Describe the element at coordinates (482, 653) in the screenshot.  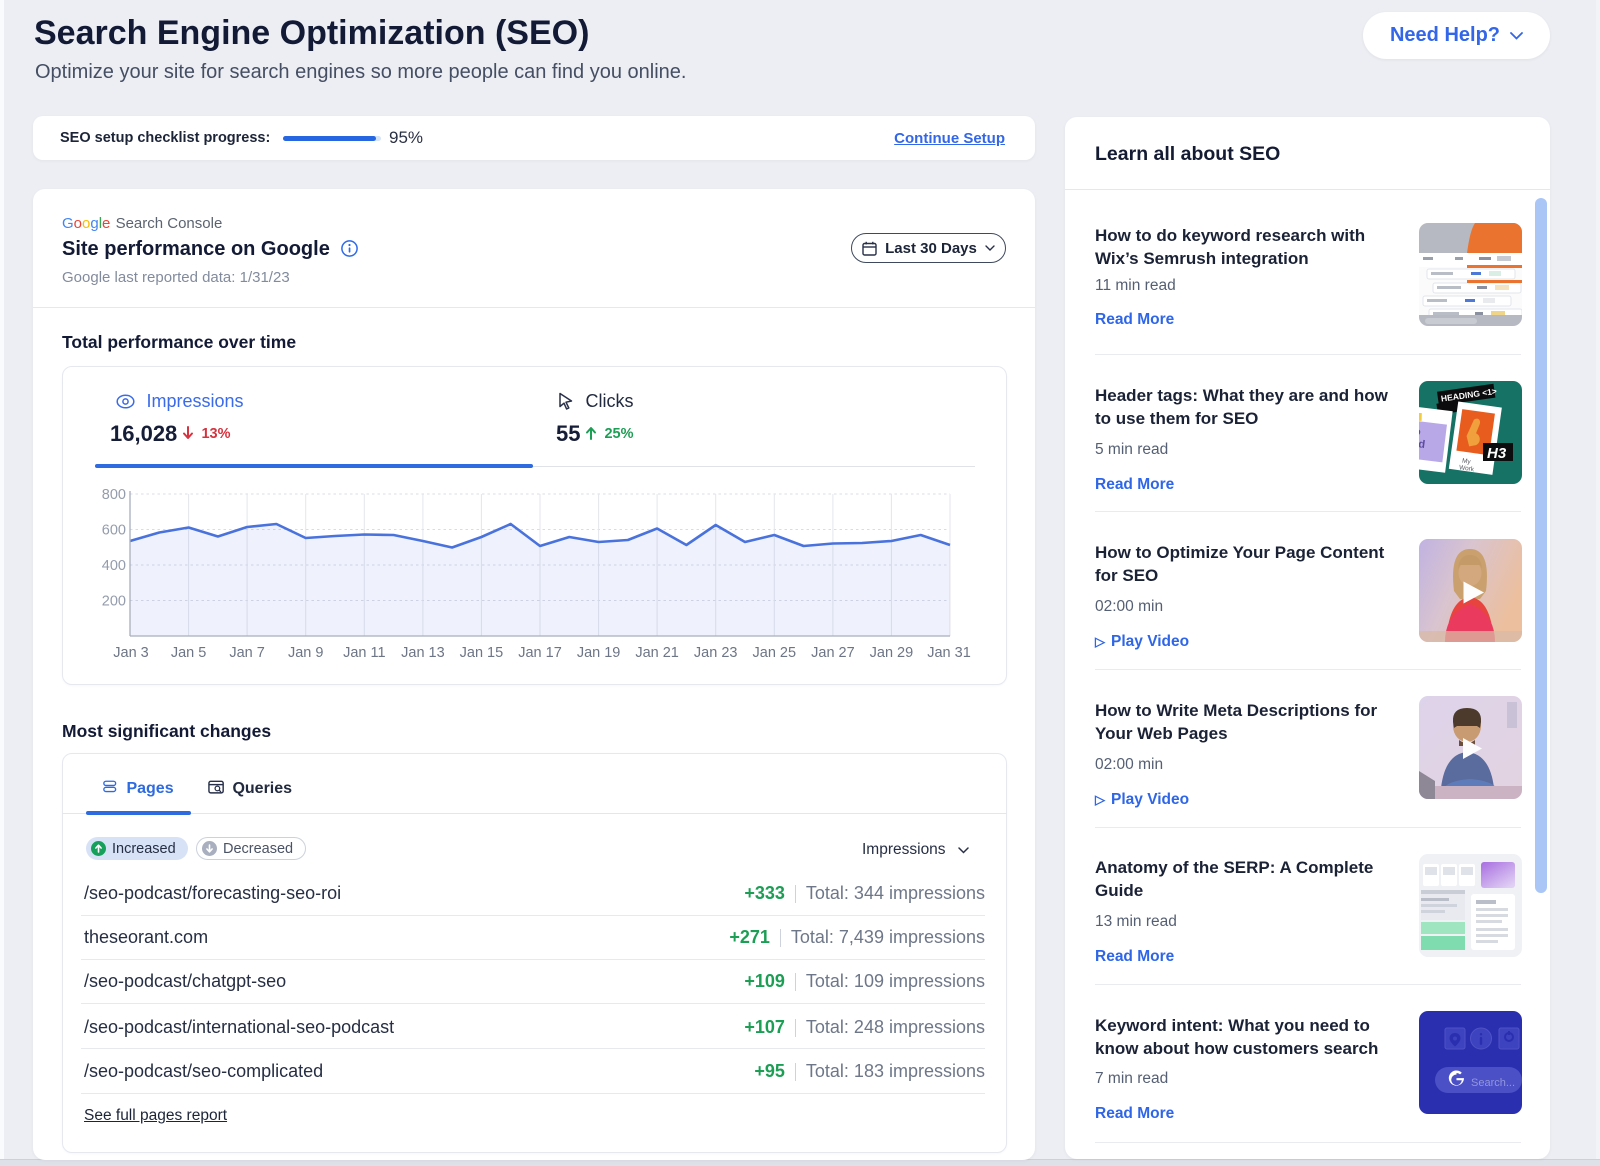
I see `svg-text: Jan 15` at that location.